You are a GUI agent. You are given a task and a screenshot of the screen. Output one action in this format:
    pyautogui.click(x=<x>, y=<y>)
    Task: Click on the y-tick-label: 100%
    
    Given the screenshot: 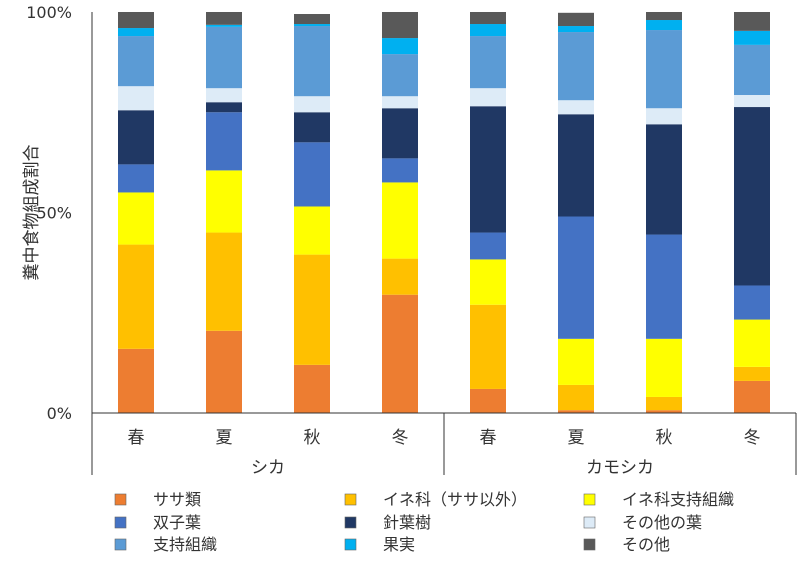 What is the action you would take?
    pyautogui.click(x=49, y=12)
    